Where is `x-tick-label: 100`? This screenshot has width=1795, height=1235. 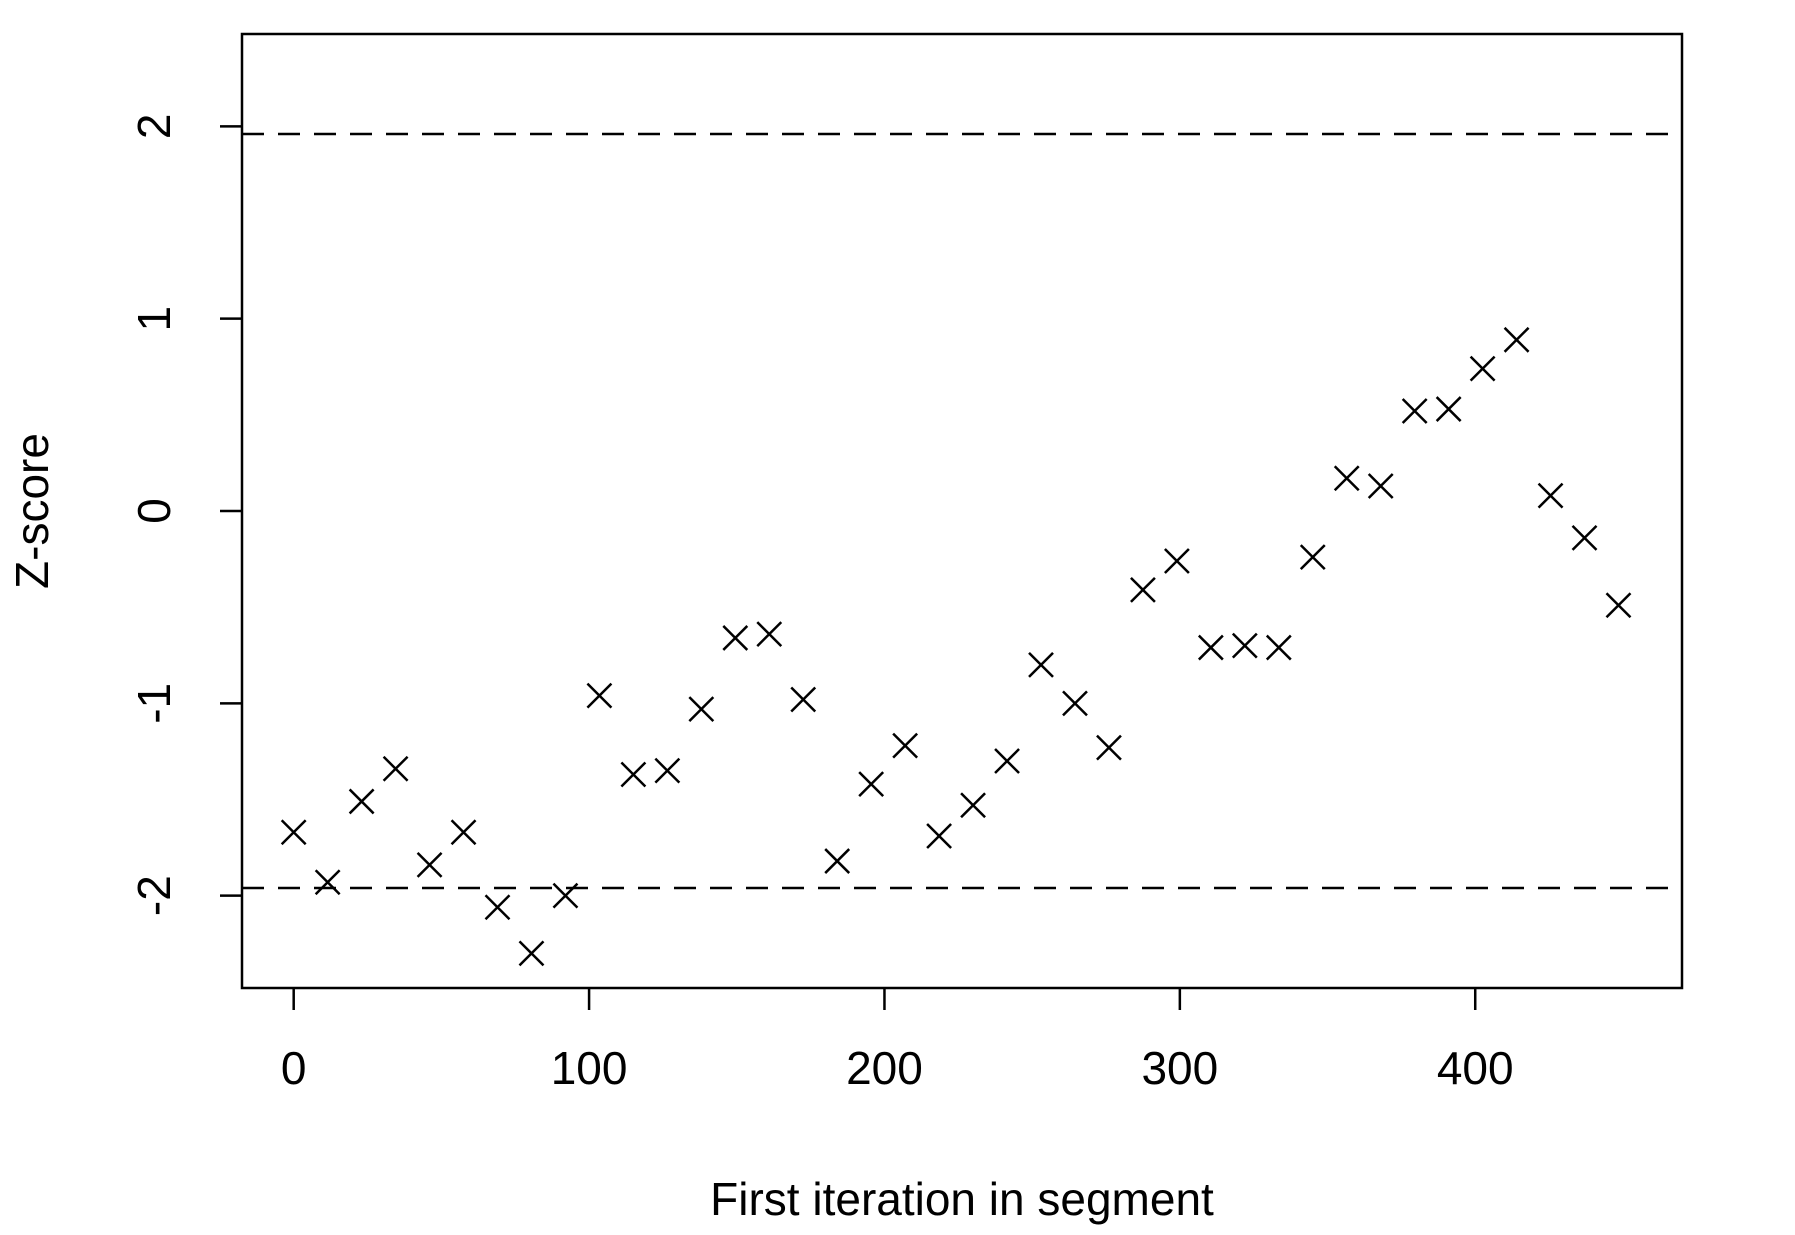
x-tick-label: 100 is located at coordinates (589, 1068).